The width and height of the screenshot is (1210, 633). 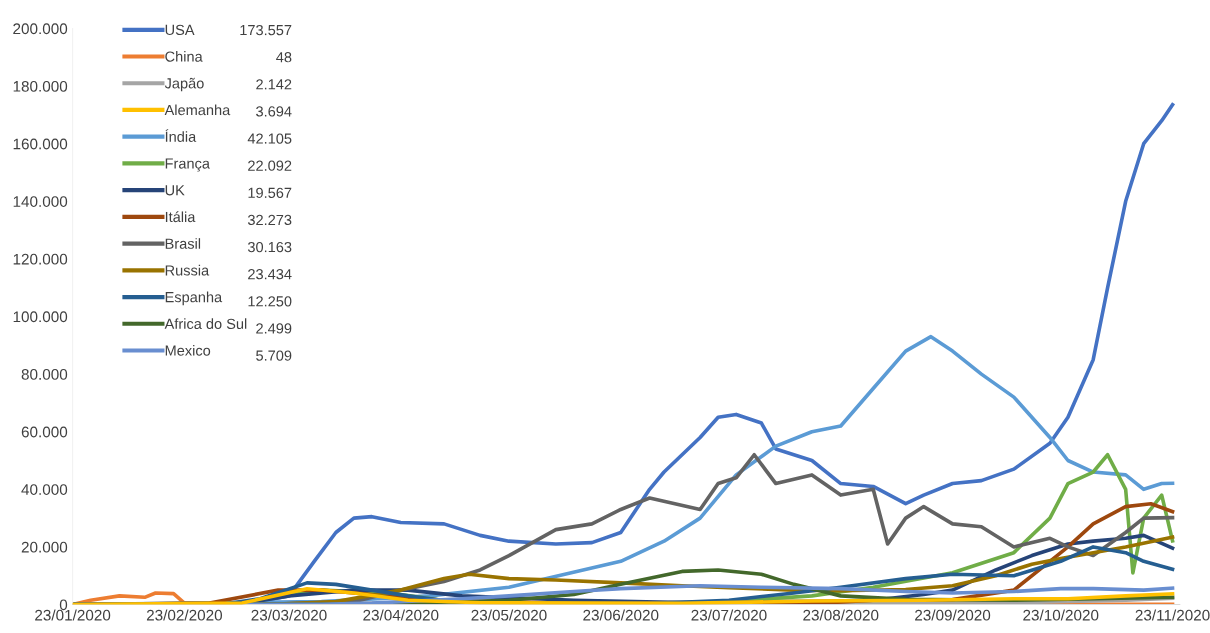 What do you see at coordinates (184, 615) in the screenshot?
I see `x-tick-label: 23/02/2020` at bounding box center [184, 615].